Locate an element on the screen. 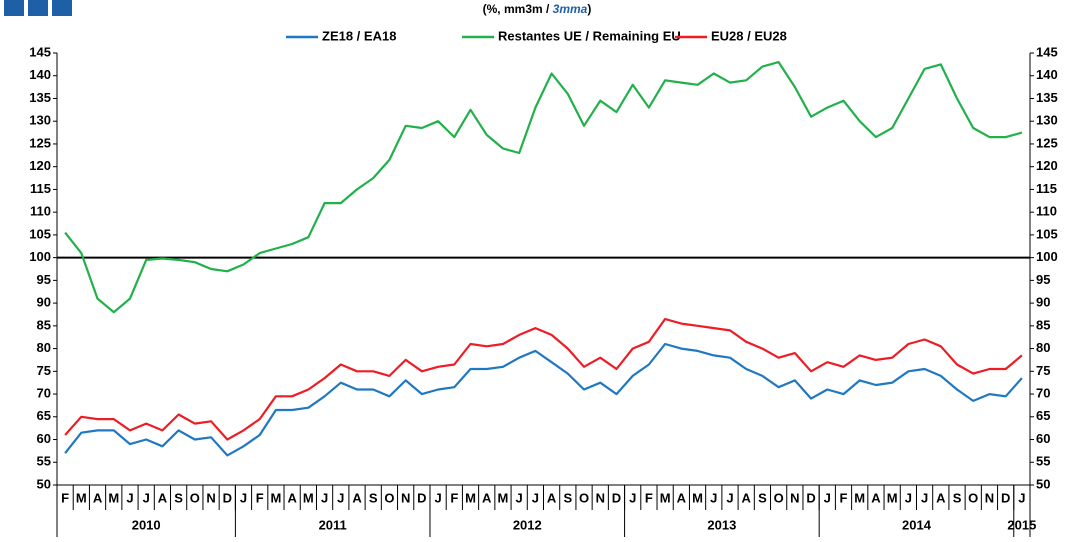  y2-tick-label: 85 is located at coordinates (1043, 324).